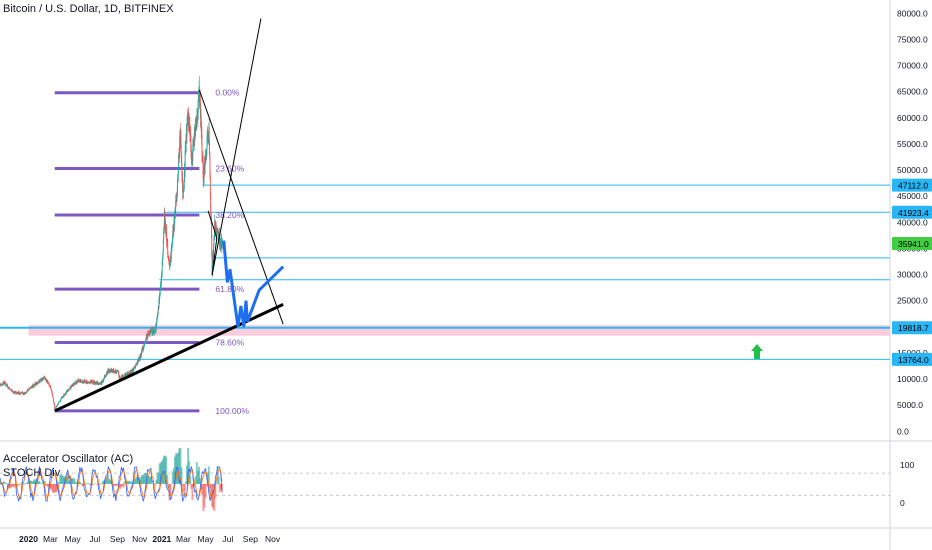 The height and width of the screenshot is (550, 932). Describe the element at coordinates (911, 275) in the screenshot. I see `price-axis-bg` at that location.